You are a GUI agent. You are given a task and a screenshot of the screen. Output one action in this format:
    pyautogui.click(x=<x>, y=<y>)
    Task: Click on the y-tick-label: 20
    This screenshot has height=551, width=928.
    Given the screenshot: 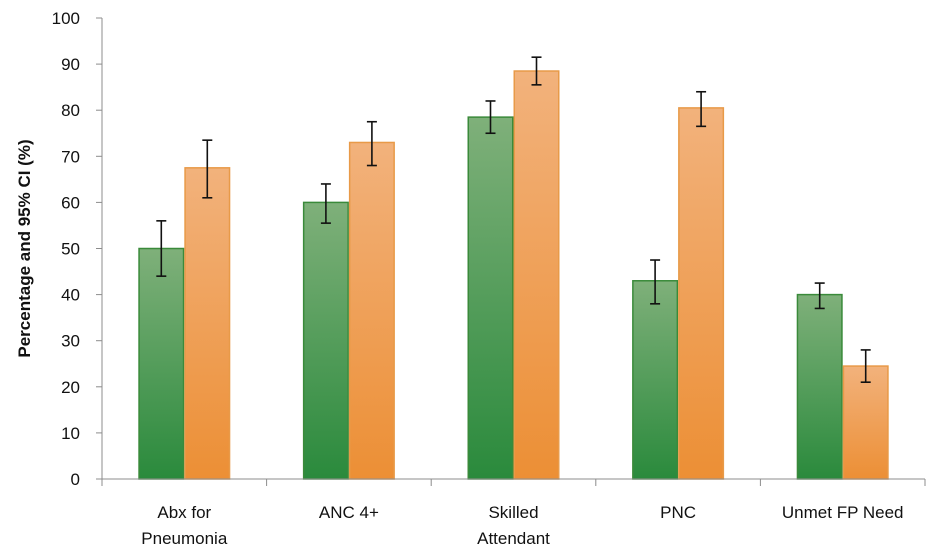 What is the action you would take?
    pyautogui.click(x=70, y=387)
    